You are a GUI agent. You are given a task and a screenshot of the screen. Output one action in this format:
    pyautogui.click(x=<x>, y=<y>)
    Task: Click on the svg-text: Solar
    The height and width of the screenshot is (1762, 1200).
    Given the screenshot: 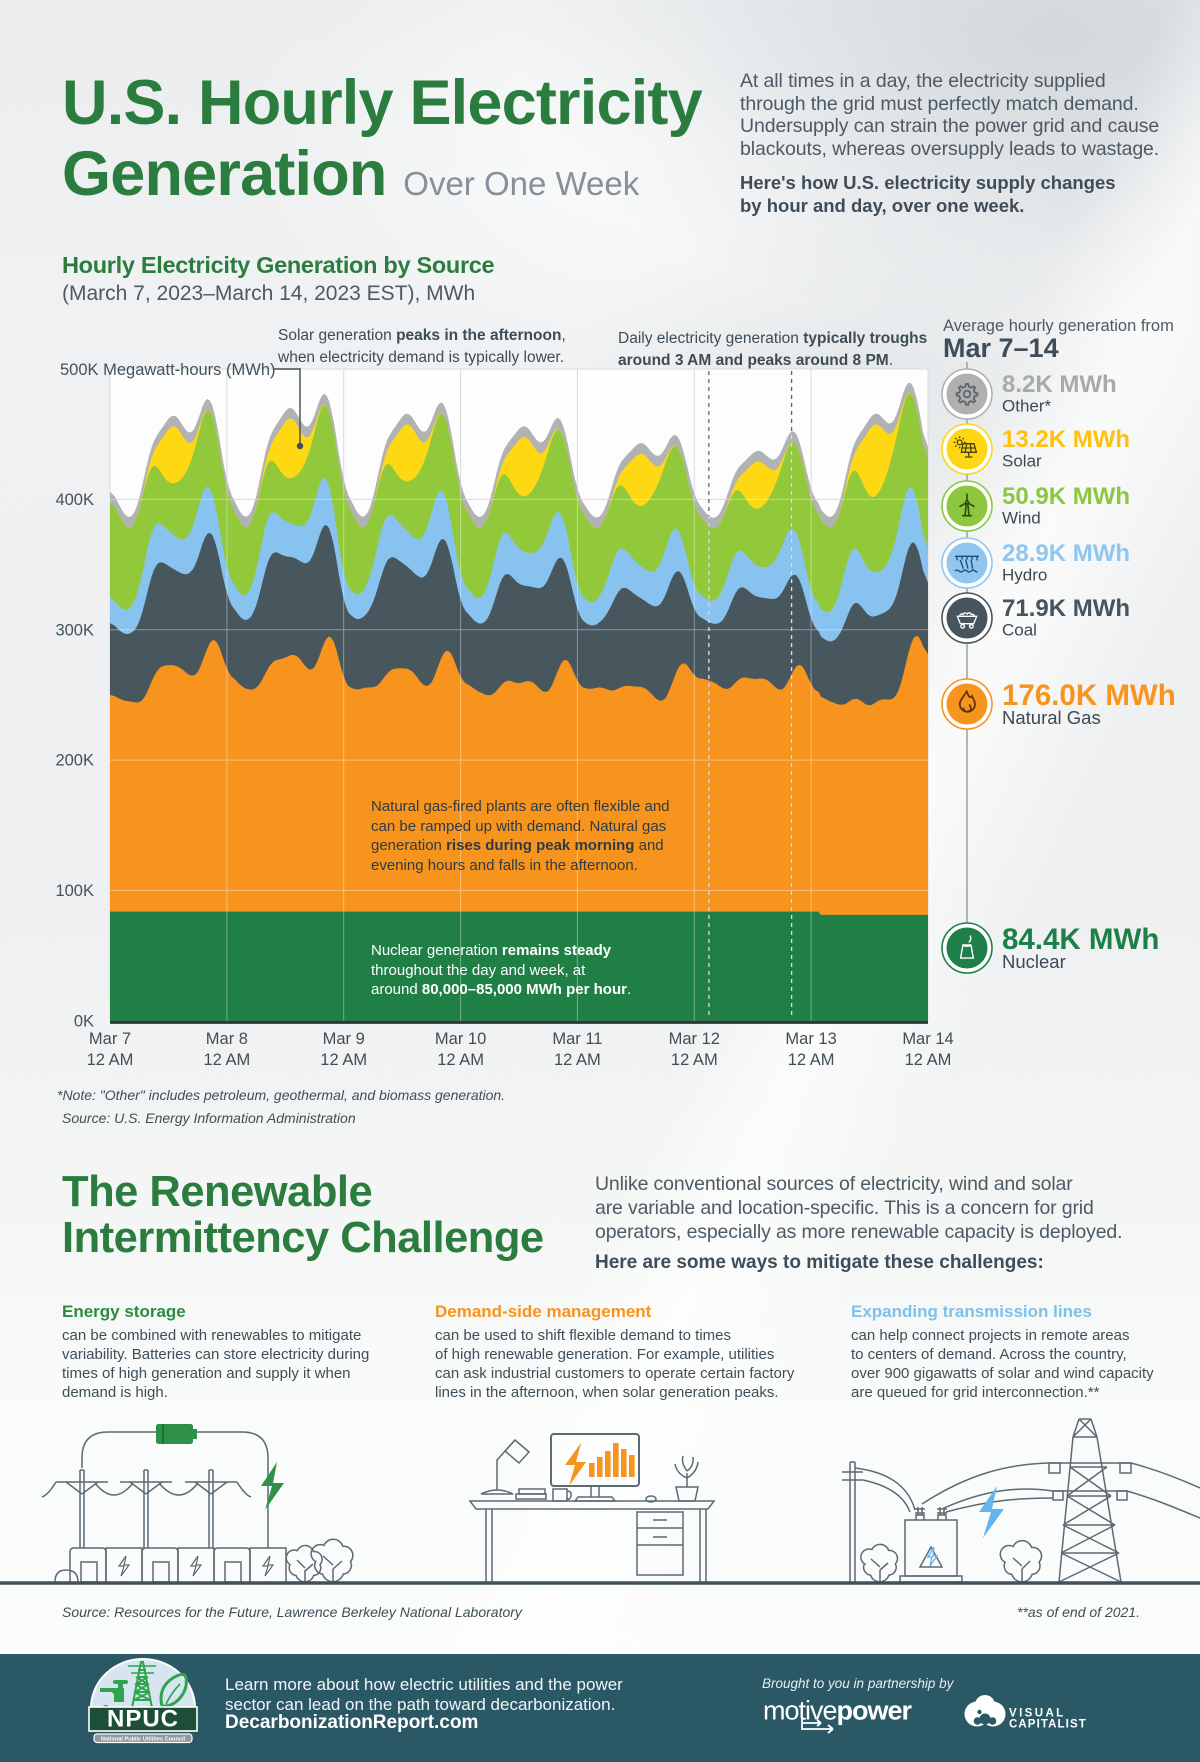 What is the action you would take?
    pyautogui.click(x=1022, y=461)
    